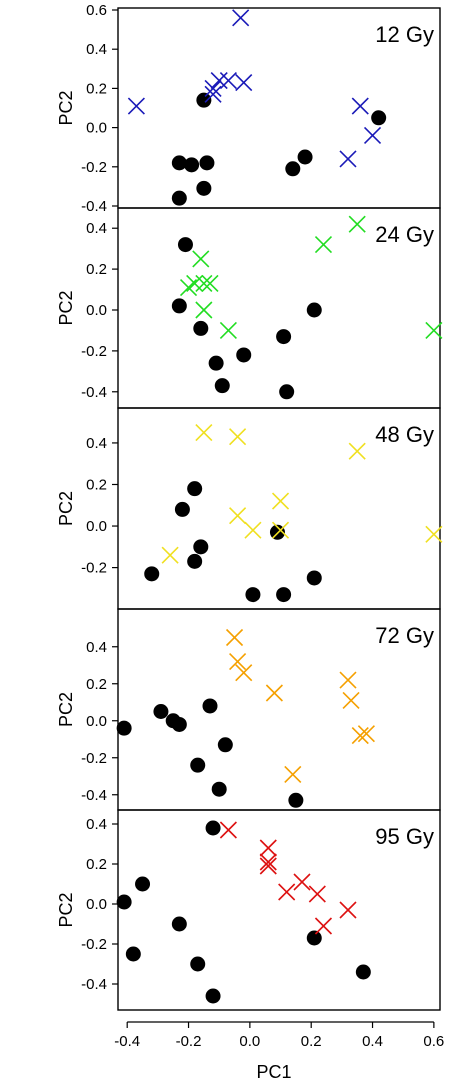 This screenshot has height=1083, width=474. Describe the element at coordinates (404, 234) in the screenshot. I see `panel-label: 24 Gy` at that location.